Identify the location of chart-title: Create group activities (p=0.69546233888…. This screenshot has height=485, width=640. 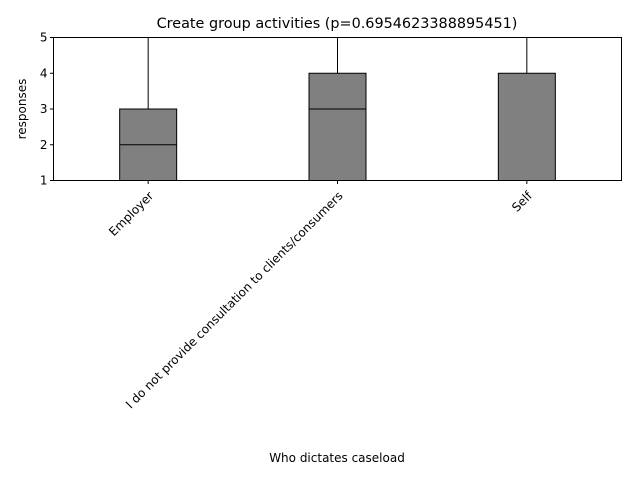
(337, 24).